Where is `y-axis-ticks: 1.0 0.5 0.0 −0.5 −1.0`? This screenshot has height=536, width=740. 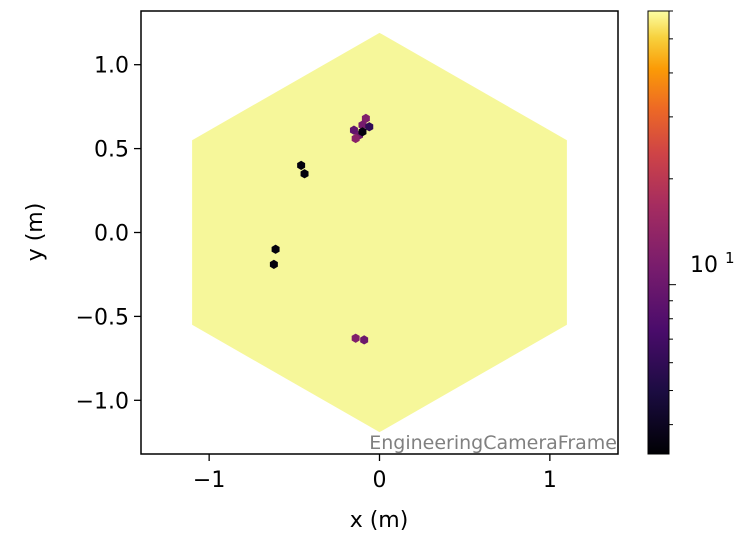
y-axis-ticks: 1.0 0.5 0.0 −0.5 −1.0 is located at coordinates (108, 234).